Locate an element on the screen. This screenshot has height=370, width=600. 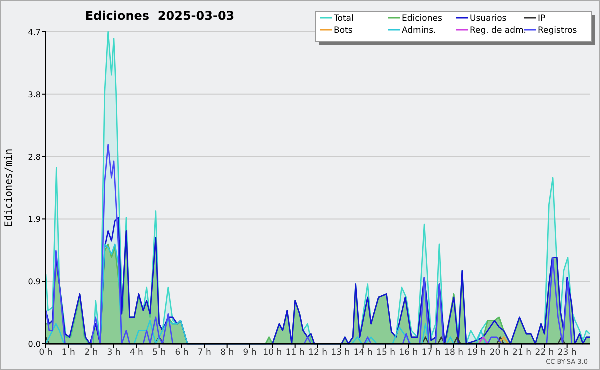
legend-label: Admins. is located at coordinates (419, 31).